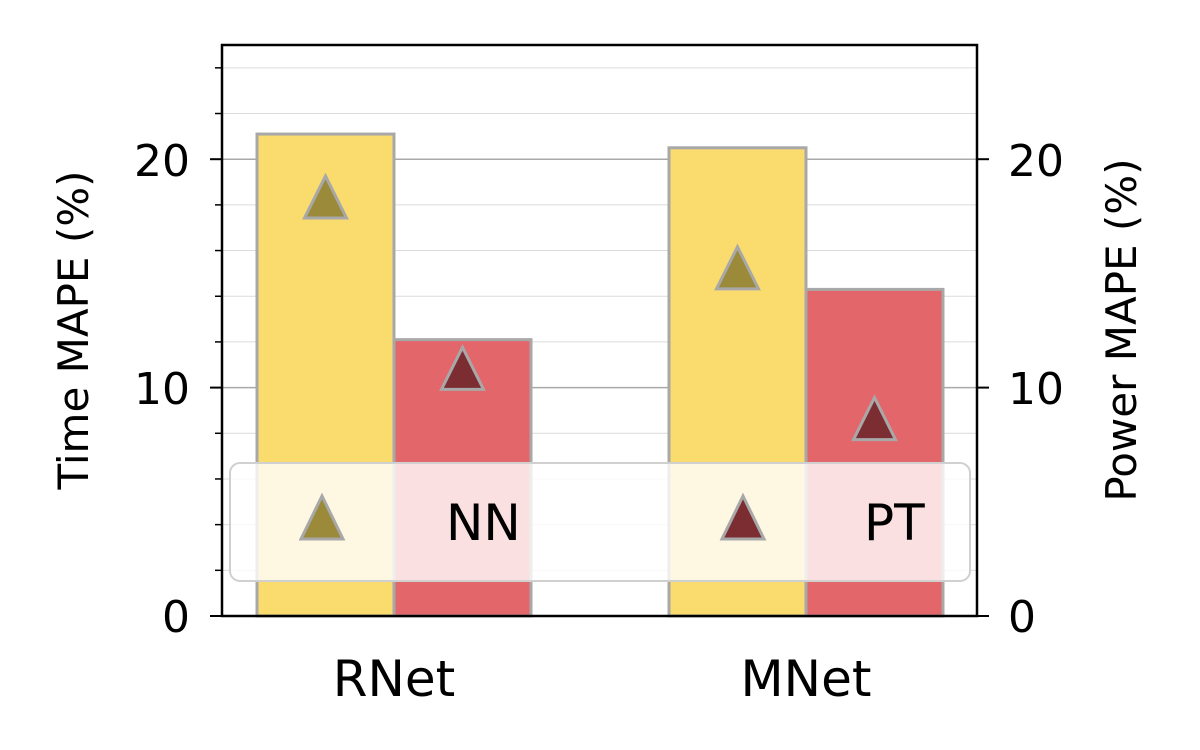 Image resolution: width=1200 pixels, height=750 pixels. What do you see at coordinates (394, 679) in the screenshot?
I see `category-label: RNet` at bounding box center [394, 679].